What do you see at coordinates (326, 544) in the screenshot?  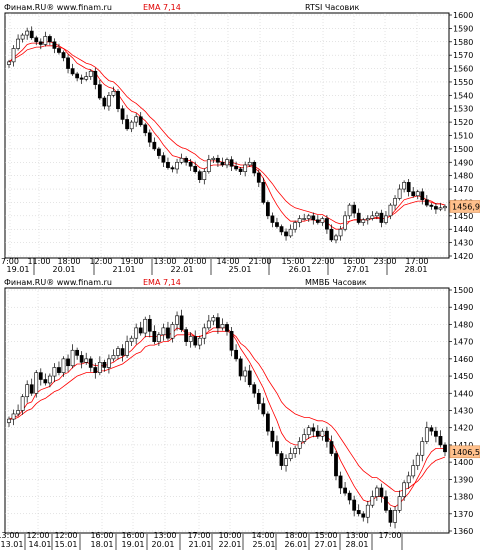 I see `x-date-label: 27.01` at bounding box center [326, 544].